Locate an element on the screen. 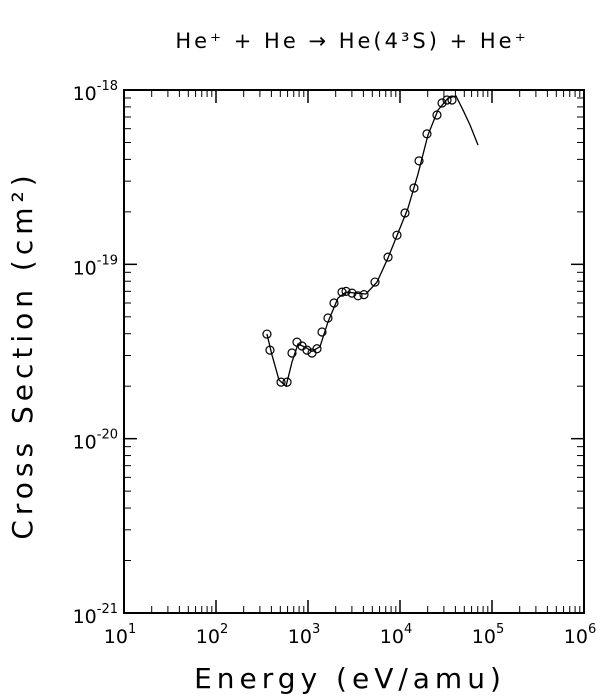 Image resolution: width=598 pixels, height=696 pixels. tick-label: 10⁻²⁰ is located at coordinates (95, 440).